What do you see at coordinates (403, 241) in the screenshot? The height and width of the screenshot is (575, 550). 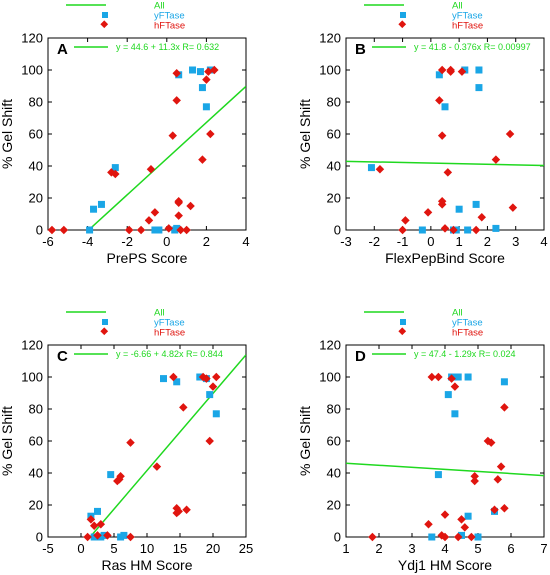 I see `x-tick-label: -1` at bounding box center [403, 241].